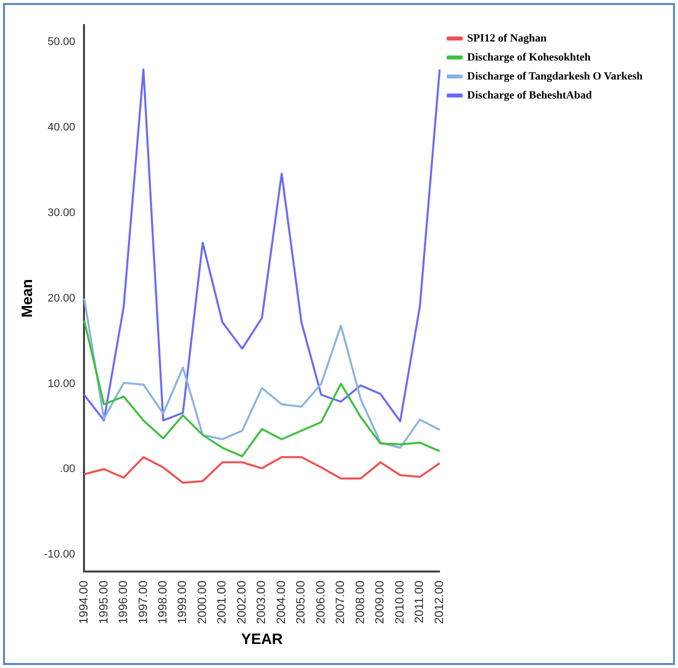  I want to click on x-tick-label: 1999.00, so click(182, 602).